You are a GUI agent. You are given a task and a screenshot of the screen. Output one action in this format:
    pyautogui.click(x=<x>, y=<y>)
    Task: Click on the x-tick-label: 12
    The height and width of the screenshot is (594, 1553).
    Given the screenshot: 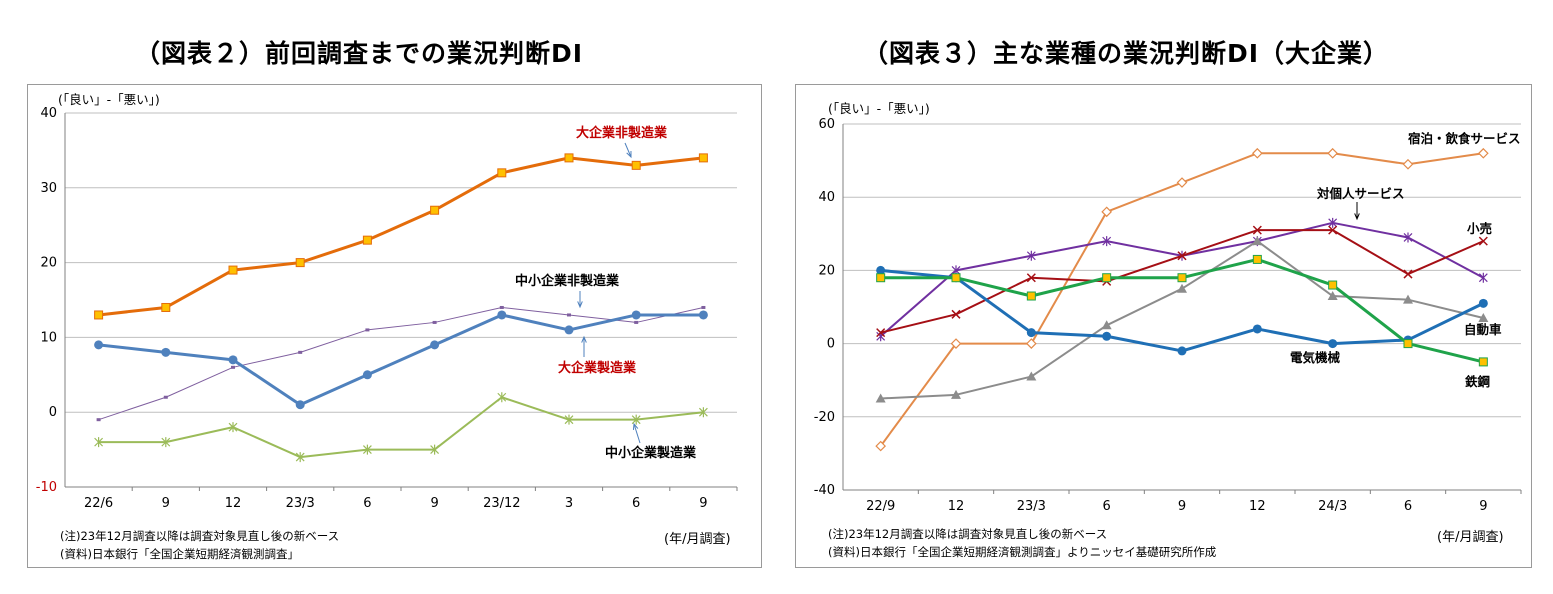 What is the action you would take?
    pyautogui.click(x=233, y=503)
    